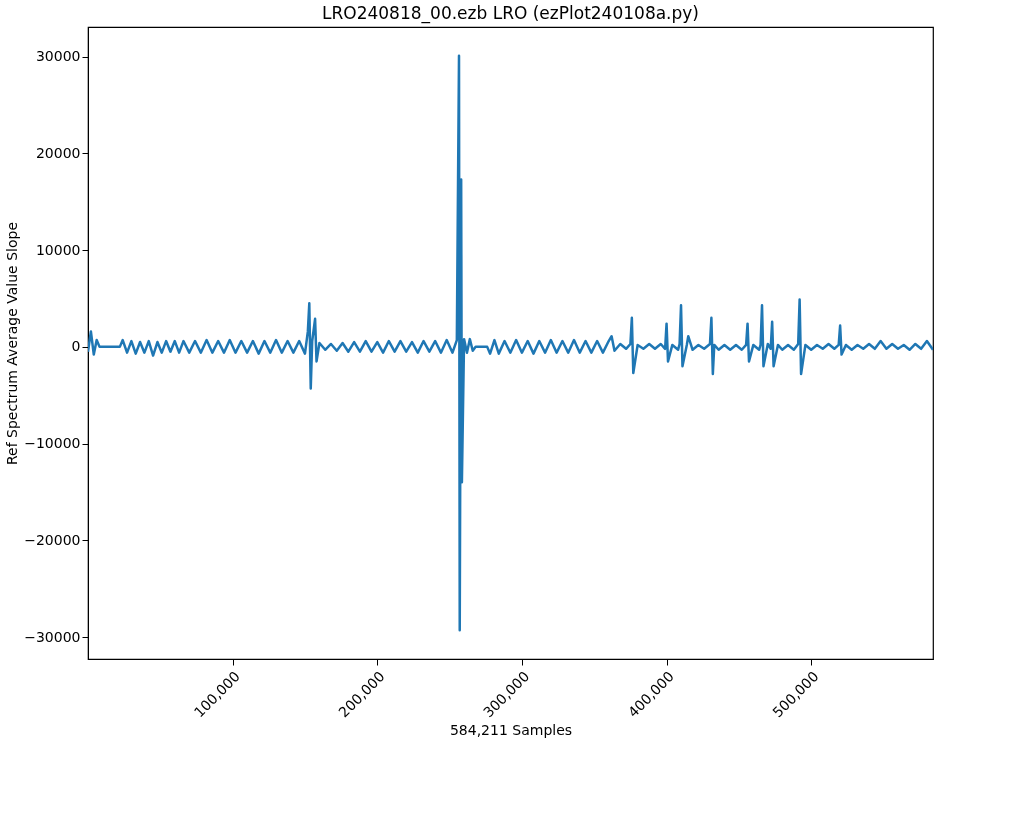 The width and height of the screenshot is (1024, 835). I want to click on y-tick-label: 10000, so click(58, 249).